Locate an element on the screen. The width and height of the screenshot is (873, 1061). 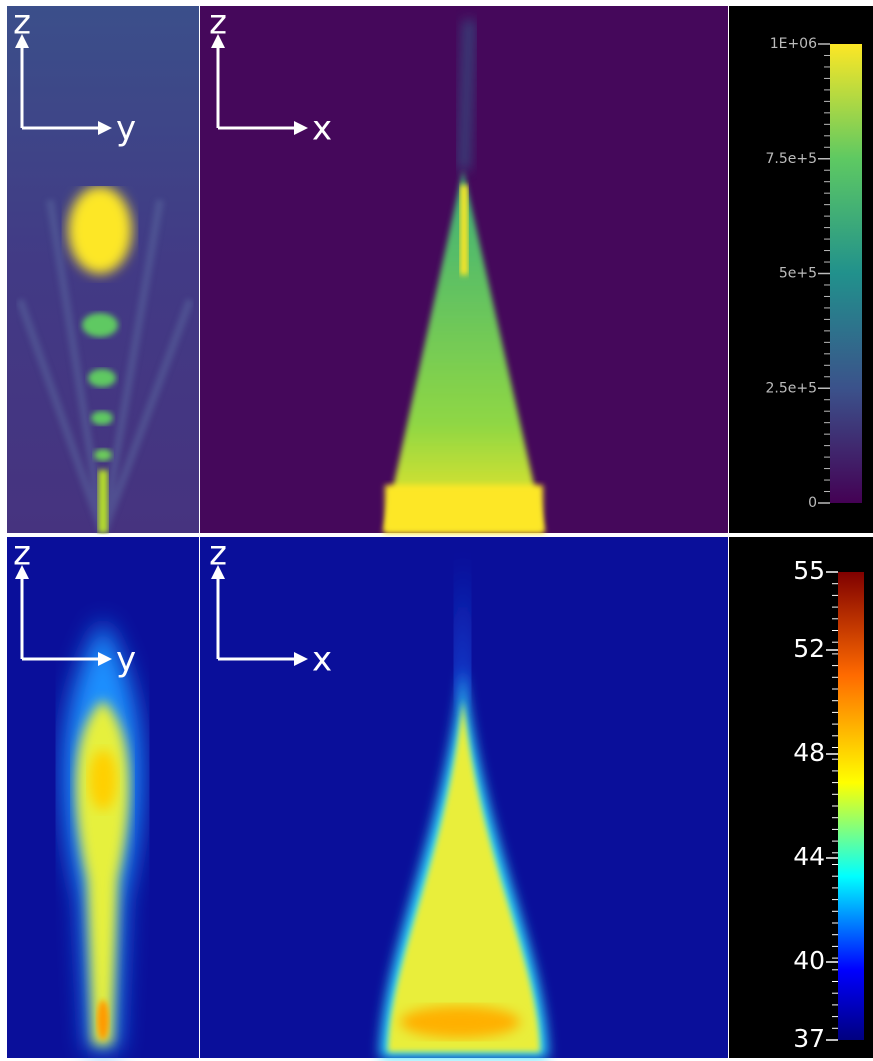
tick-label: 7.5e+5 is located at coordinates (791, 159).